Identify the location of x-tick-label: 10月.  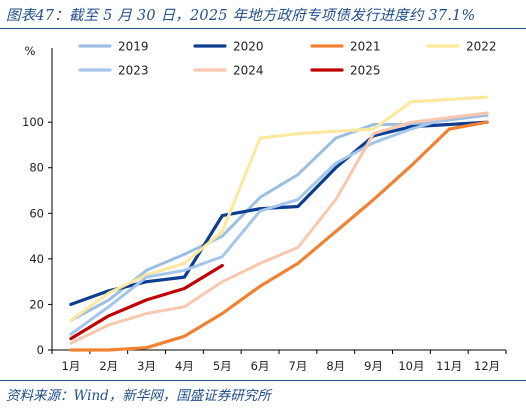
(411, 366).